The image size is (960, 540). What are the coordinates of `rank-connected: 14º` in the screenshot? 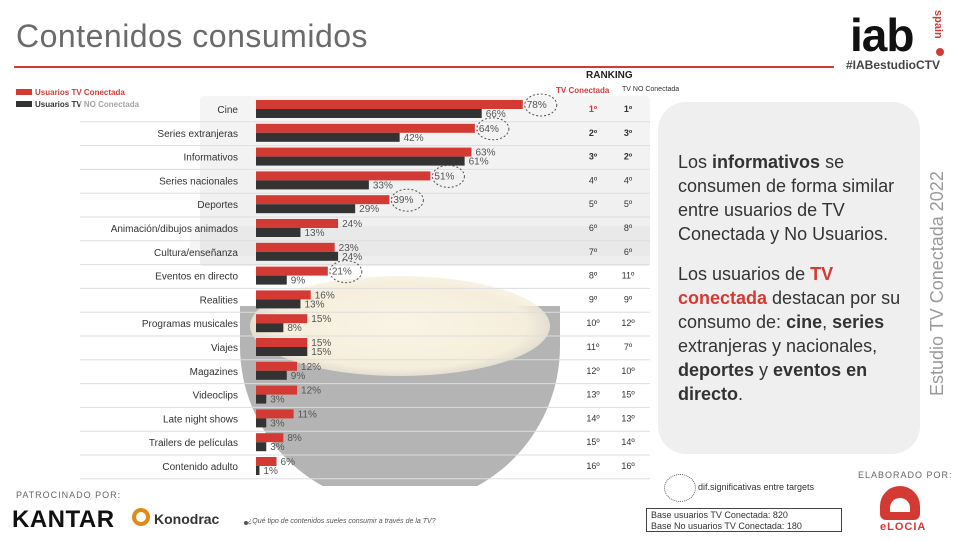 It's located at (593, 418).